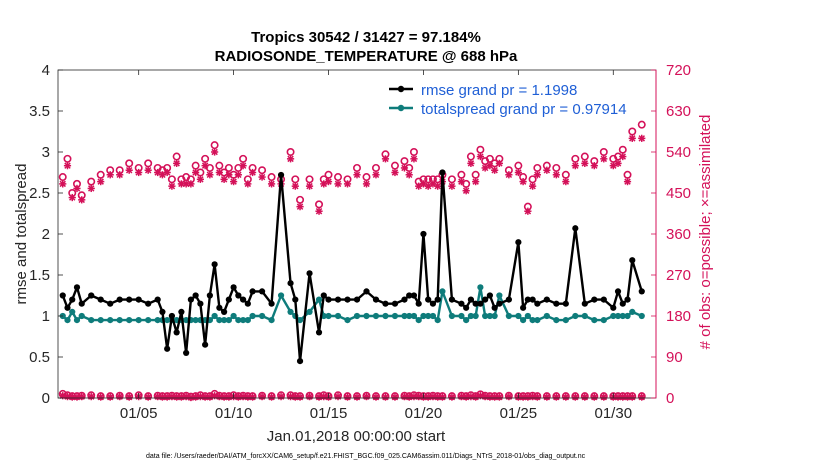  I want to click on x-tick-label: 01/20, so click(424, 413).